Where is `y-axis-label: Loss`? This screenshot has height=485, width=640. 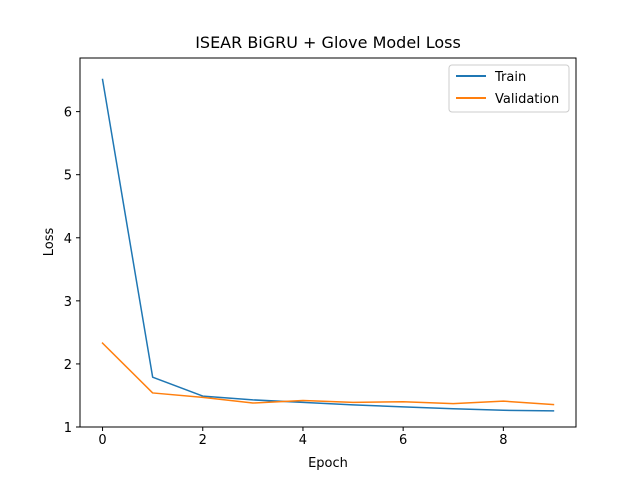 y-axis-label: Loss is located at coordinates (49, 242).